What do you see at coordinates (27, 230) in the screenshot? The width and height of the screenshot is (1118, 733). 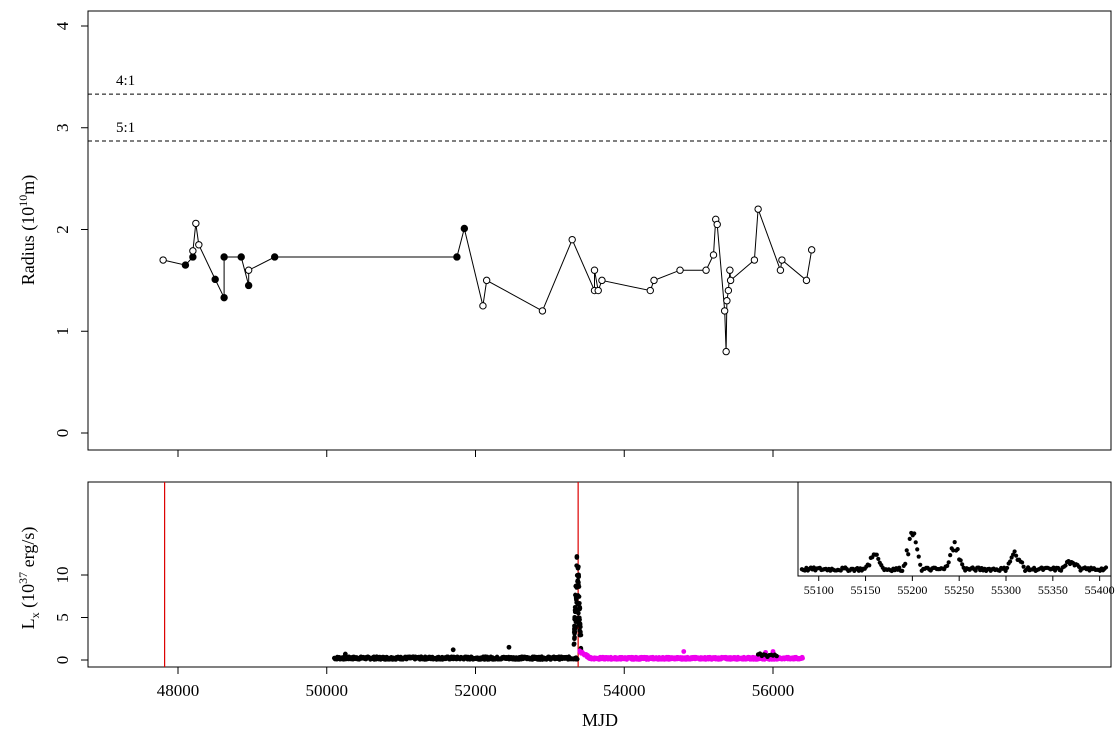 I see `radius-y-axis-label: Radius (1010m)` at bounding box center [27, 230].